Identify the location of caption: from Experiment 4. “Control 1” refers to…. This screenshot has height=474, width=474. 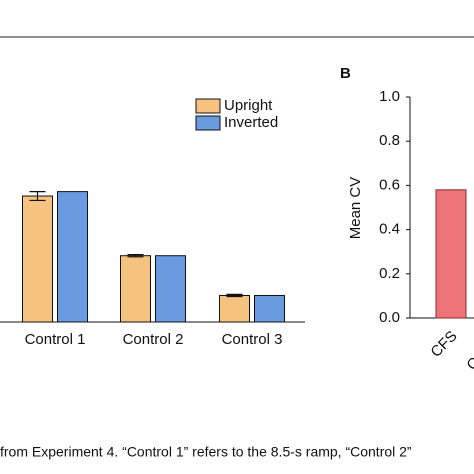
(206, 452).